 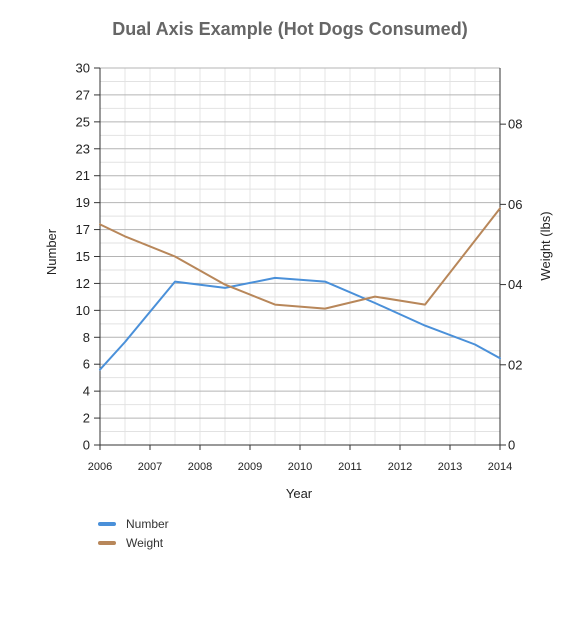 I want to click on x-tick-label: 2008, so click(x=200, y=467).